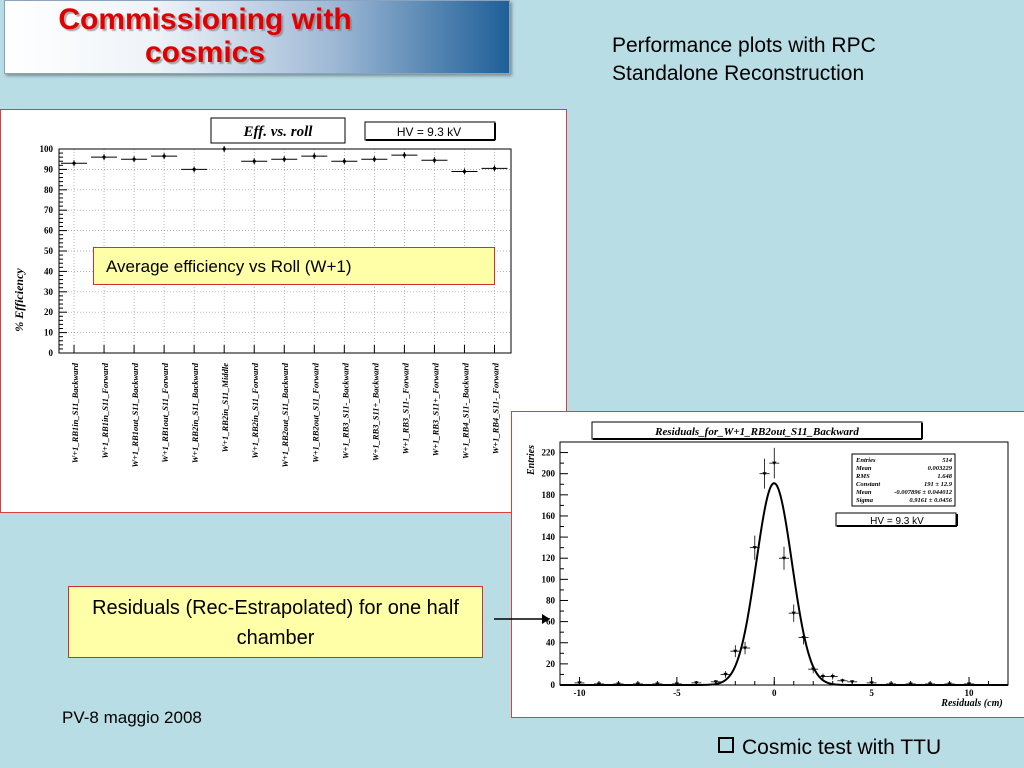 The height and width of the screenshot is (768, 1024). I want to click on residuals-x-tick-label: 0, so click(774, 693).